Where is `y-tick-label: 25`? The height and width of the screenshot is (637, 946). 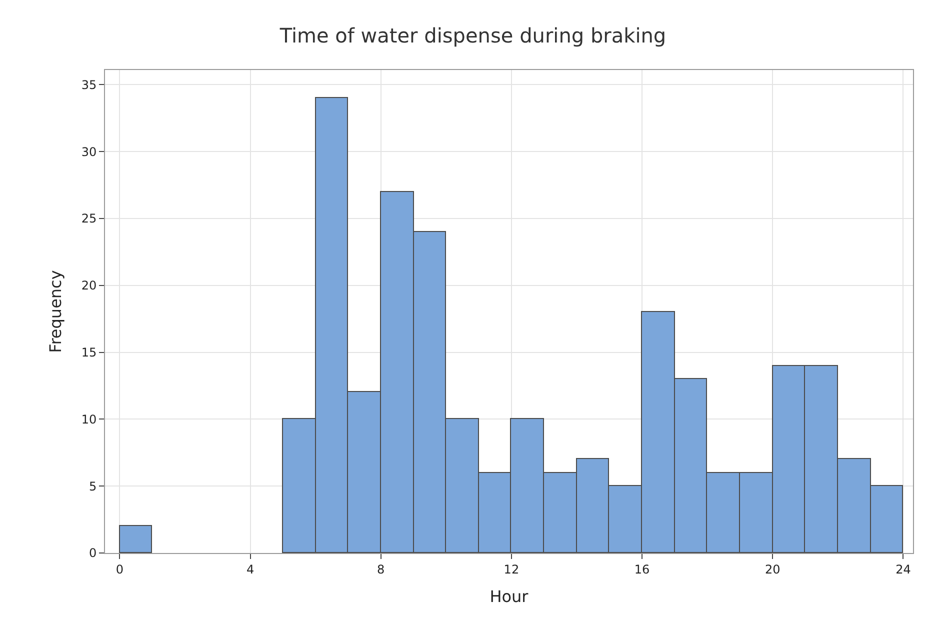 y-tick-label: 25 is located at coordinates (89, 219).